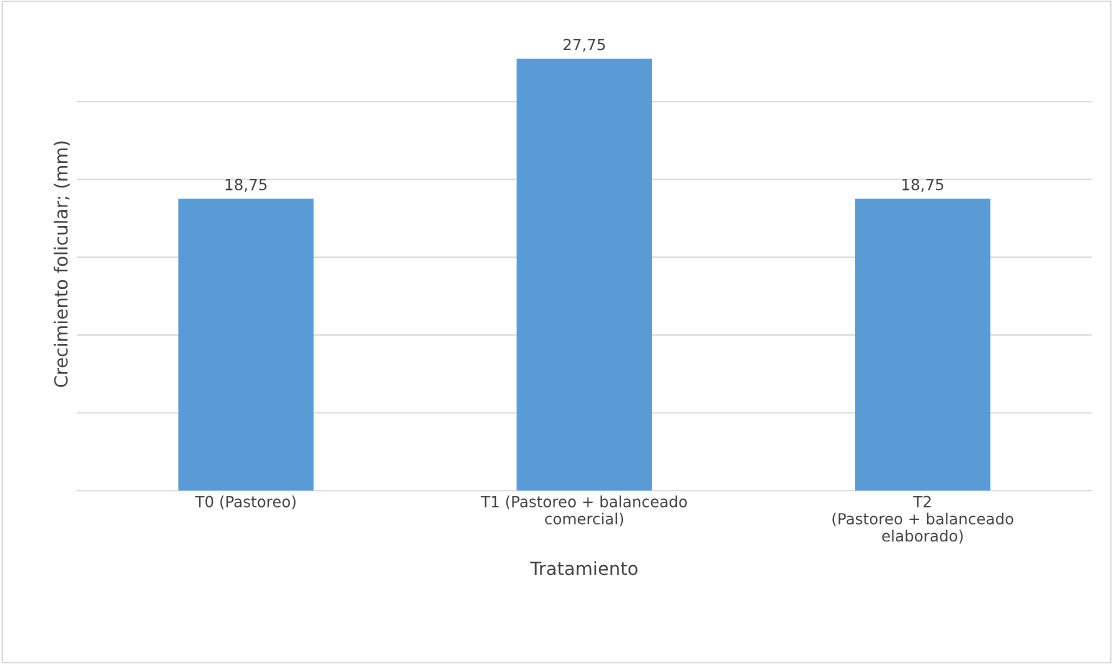 The image size is (1113, 664). I want to click on y-axis-title: Crecimiento folicular; (mm), so click(61, 264).